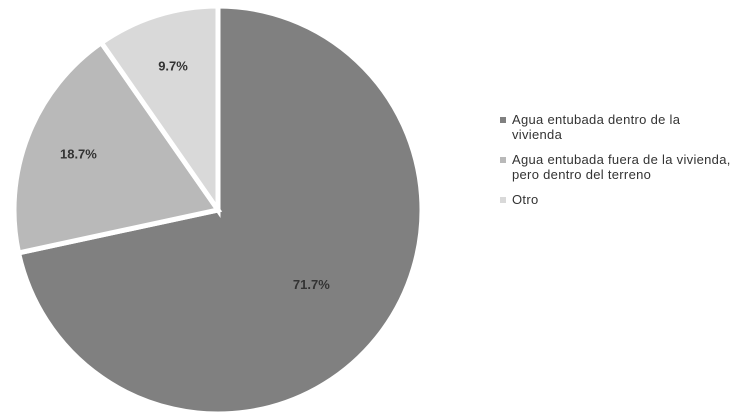 Image resolution: width=736 pixels, height=416 pixels. Describe the element at coordinates (311, 284) in the screenshot. I see `data-label: 71.7%` at that location.